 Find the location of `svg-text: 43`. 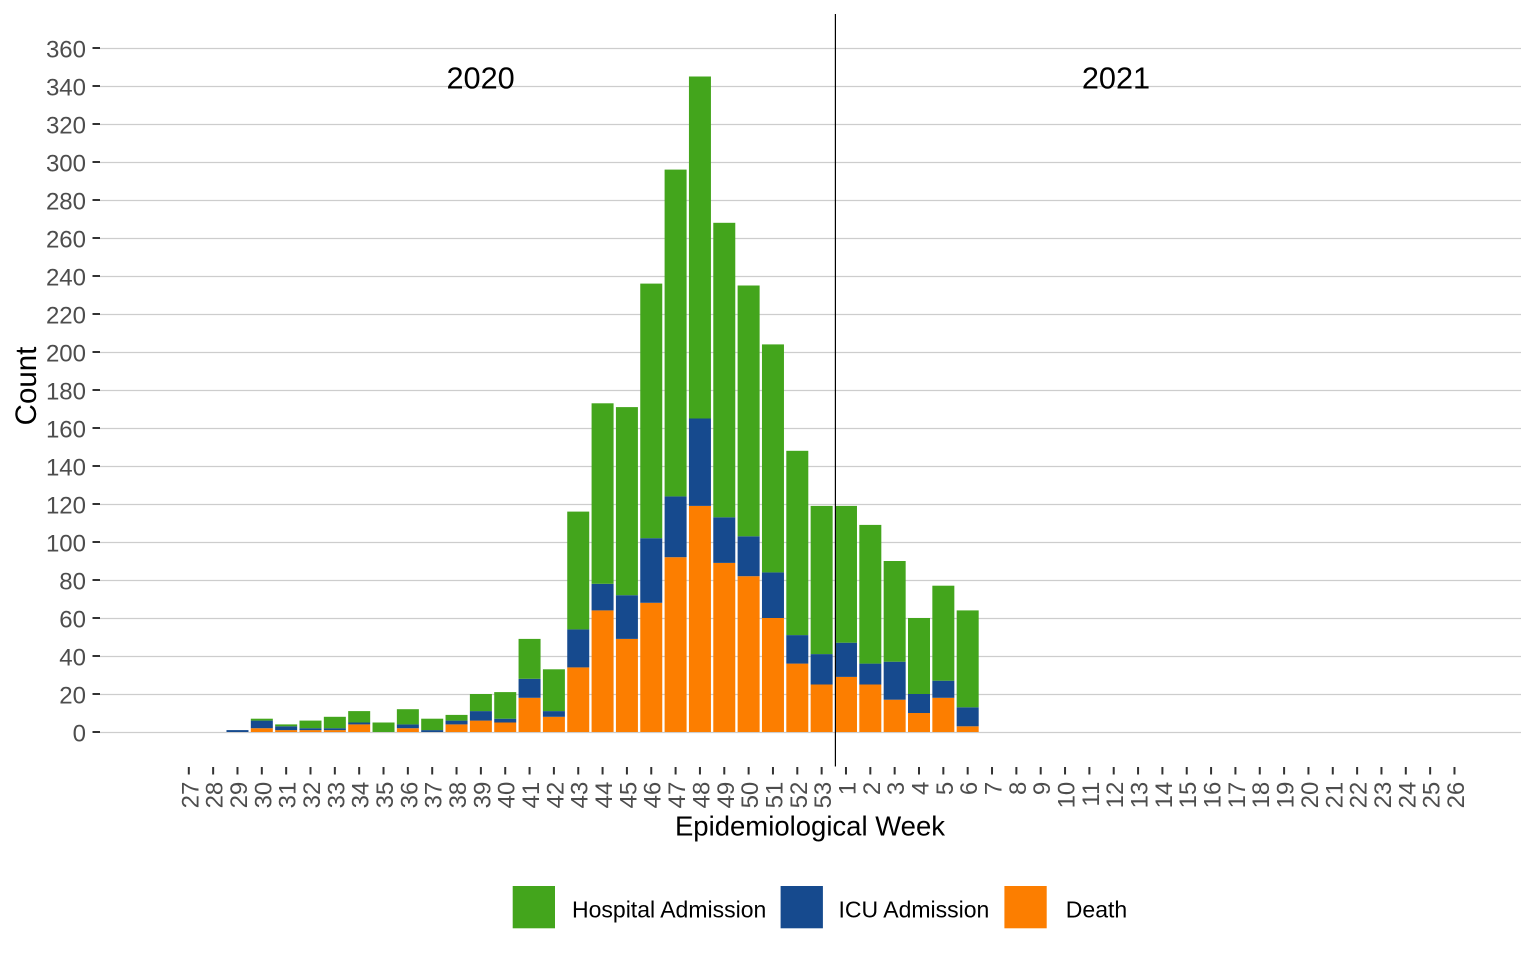

svg-text: 43 is located at coordinates (580, 795).